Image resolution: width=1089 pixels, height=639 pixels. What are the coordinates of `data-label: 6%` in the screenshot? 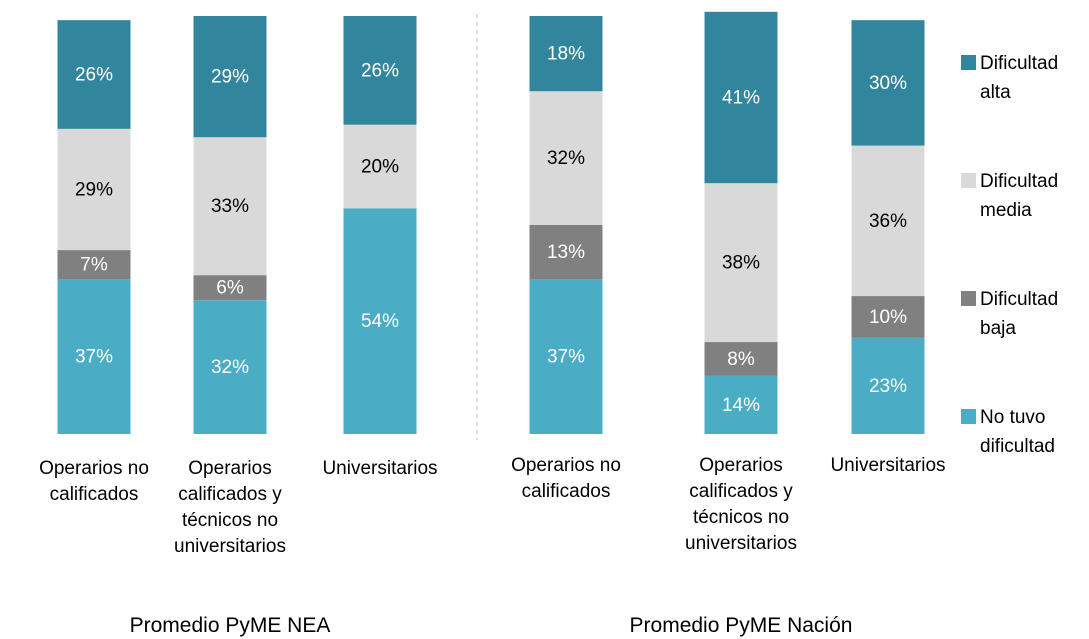 It's located at (230, 288).